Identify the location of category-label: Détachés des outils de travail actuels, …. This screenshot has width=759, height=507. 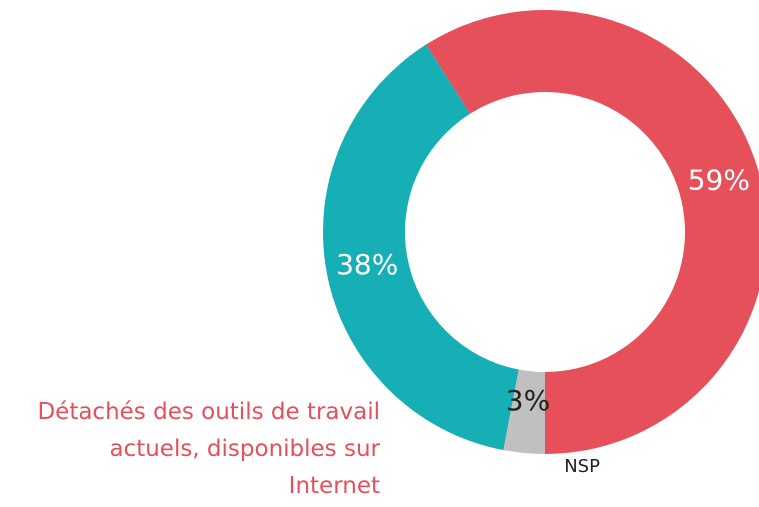
(208, 449).